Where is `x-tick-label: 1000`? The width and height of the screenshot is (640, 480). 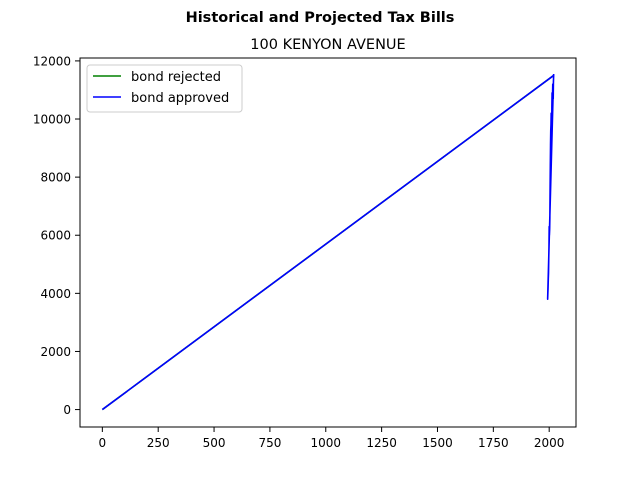 x-tick-label: 1000 is located at coordinates (325, 443).